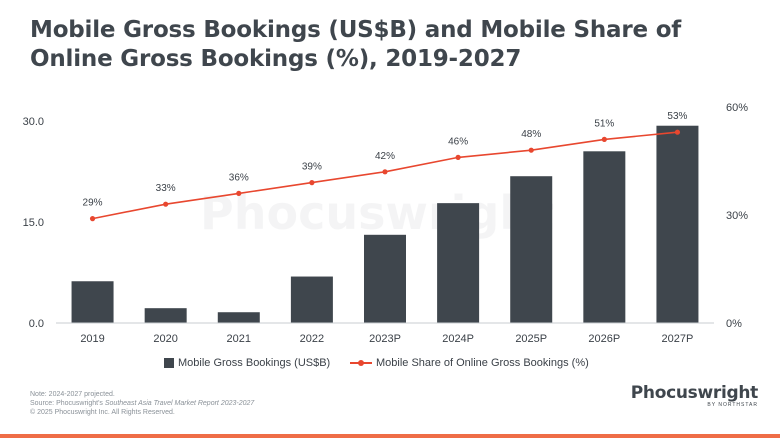 This screenshot has height=438, width=780. I want to click on legend-item-bar: Mobile Gross Bookings (US$B), so click(247, 363).